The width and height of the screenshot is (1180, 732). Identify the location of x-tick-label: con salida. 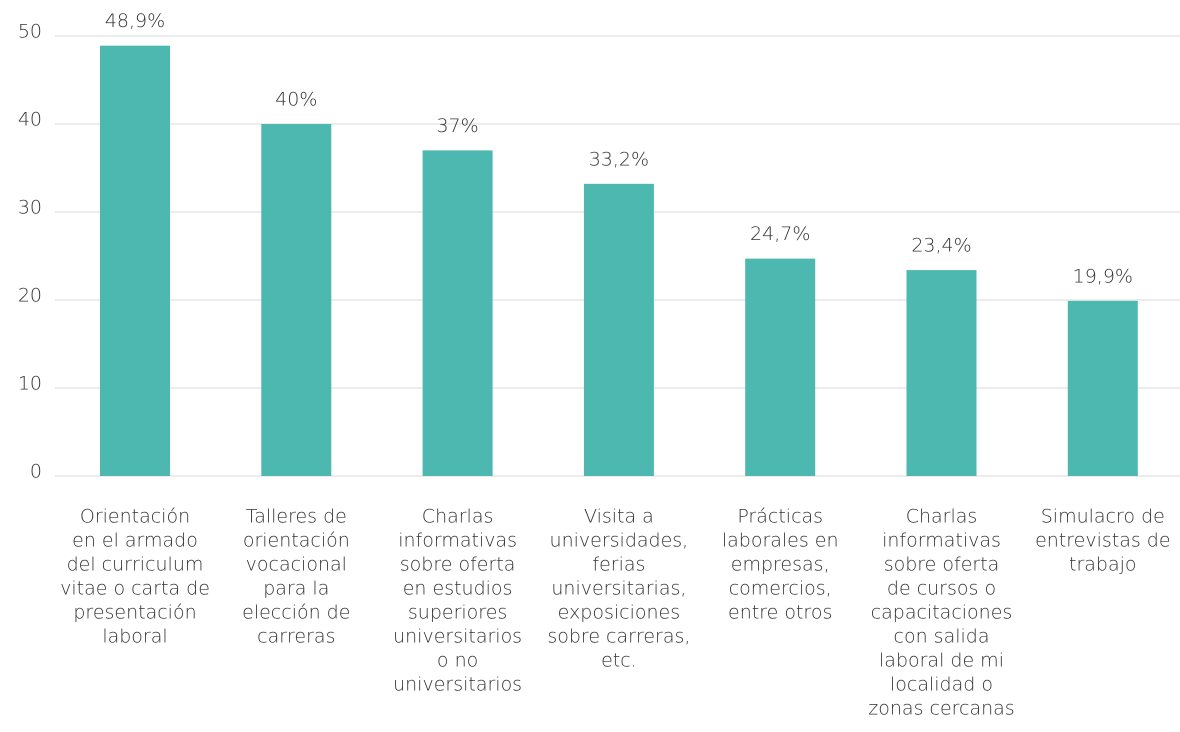
(942, 637).